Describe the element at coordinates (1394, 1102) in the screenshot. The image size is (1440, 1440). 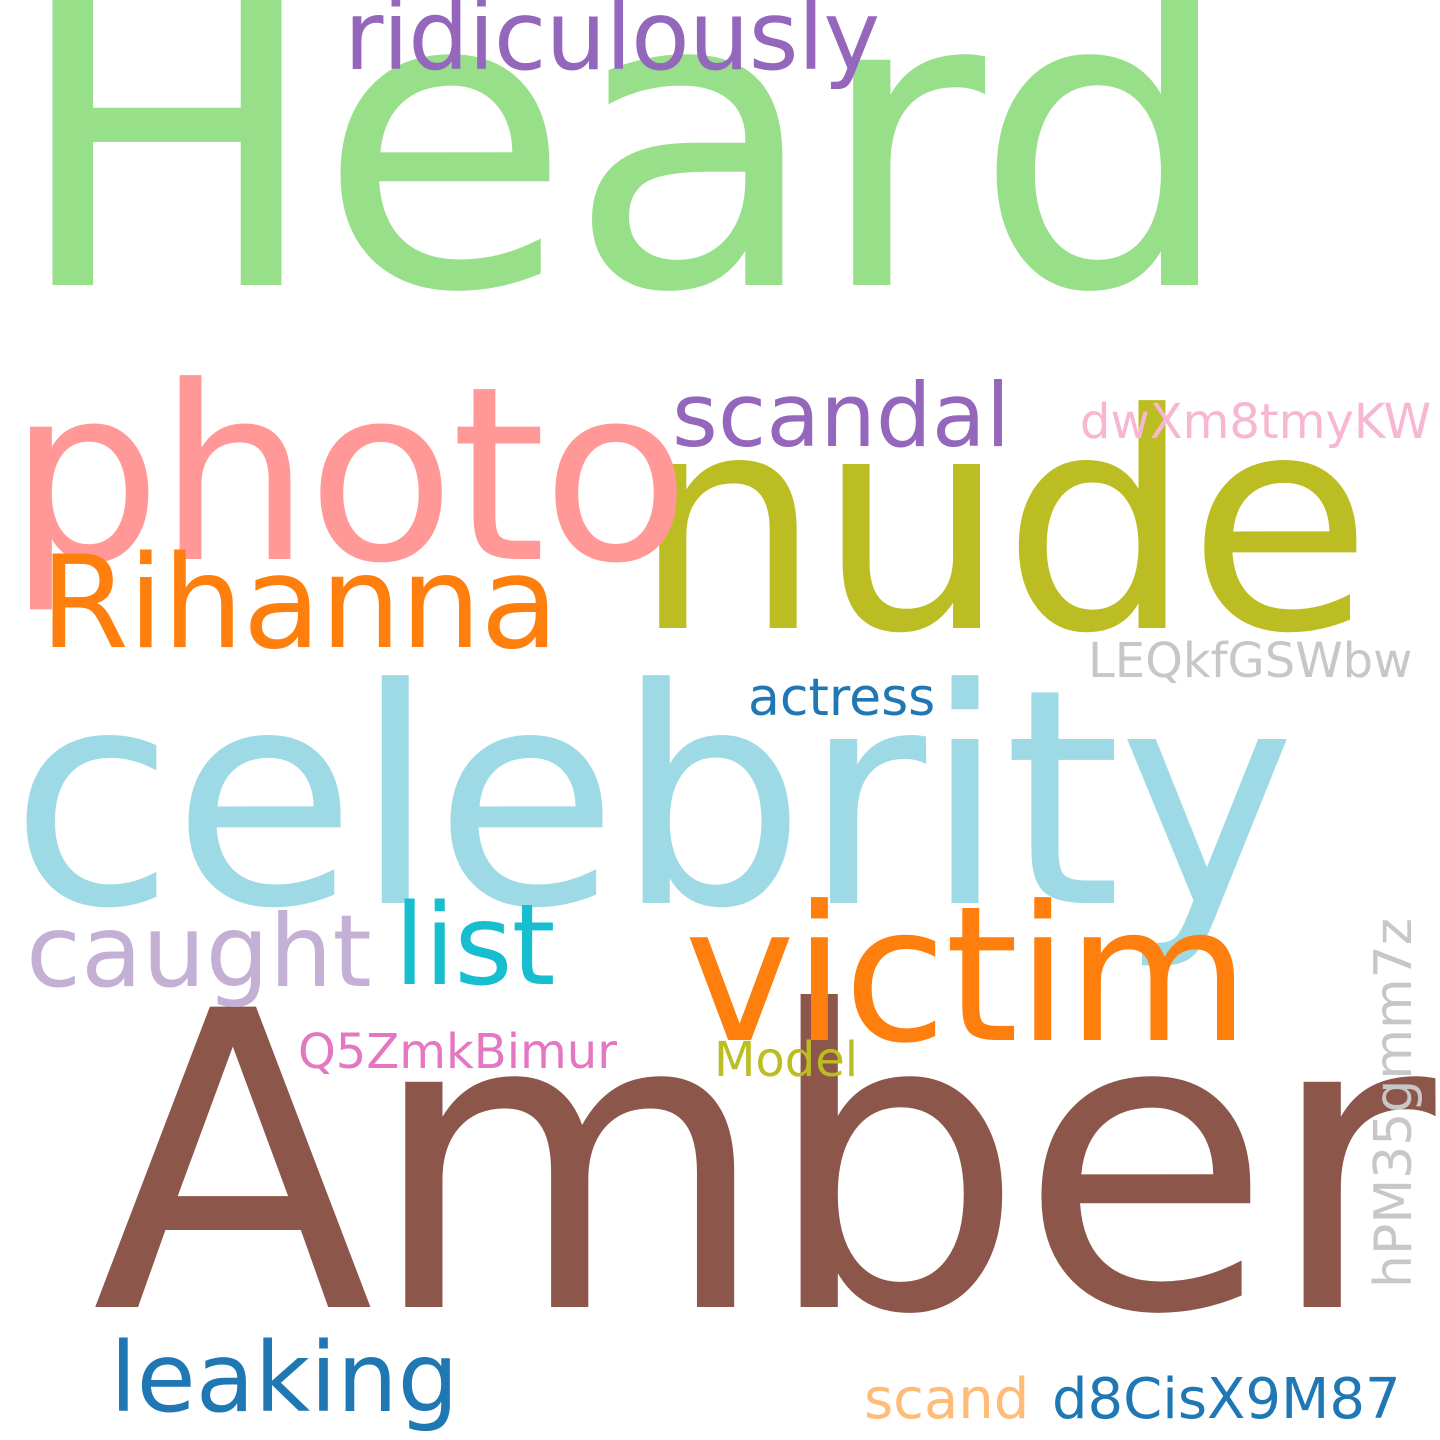
I see `word-hpm35gmm7z: hPM35gmm7z` at that location.